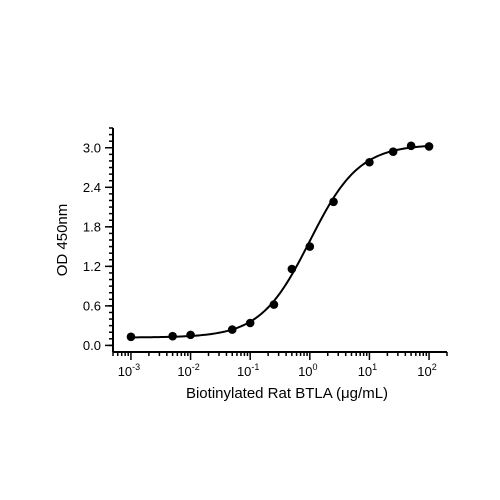  What do you see at coordinates (92, 147) in the screenshot?
I see `y-tick-label: 3.0` at bounding box center [92, 147].